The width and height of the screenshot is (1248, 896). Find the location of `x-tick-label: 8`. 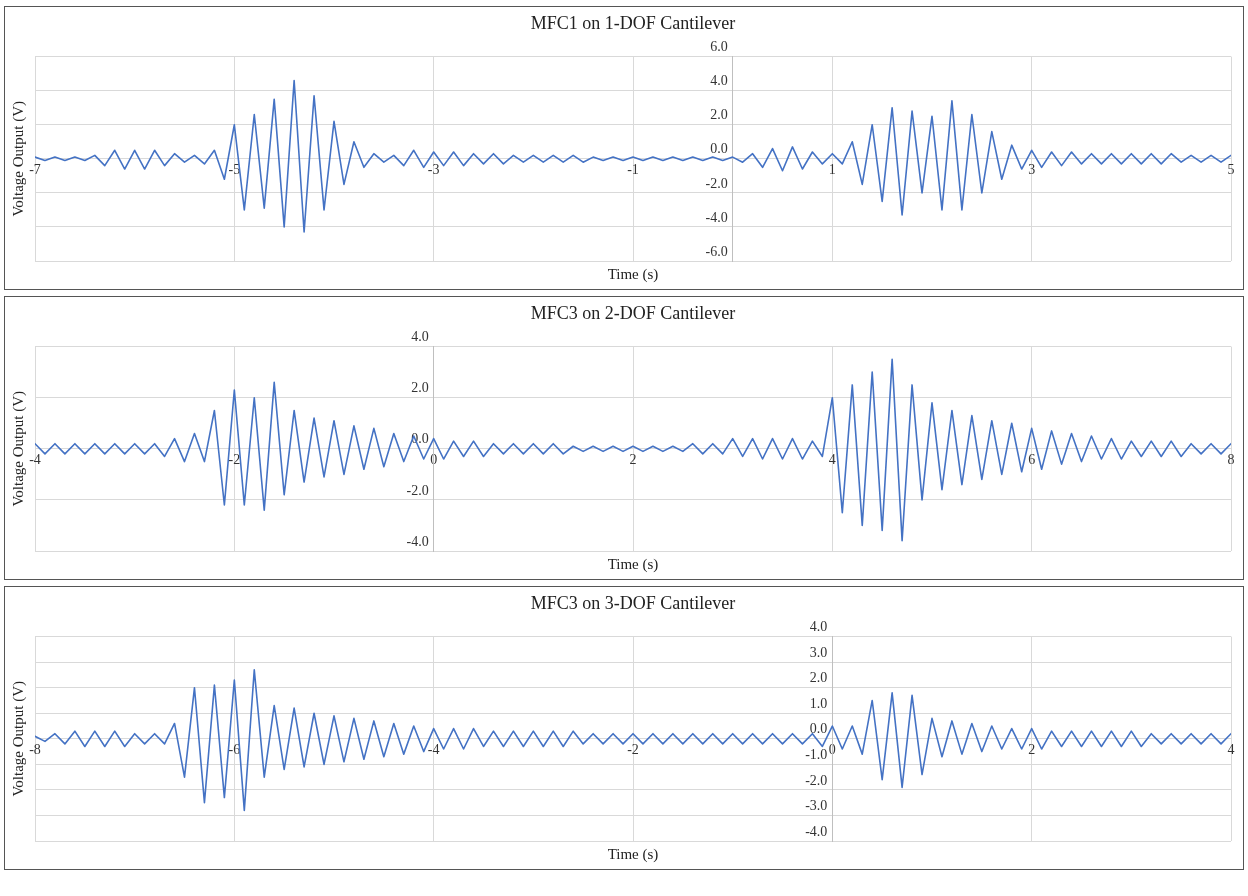

x-tick-label: 8 is located at coordinates (1231, 459).